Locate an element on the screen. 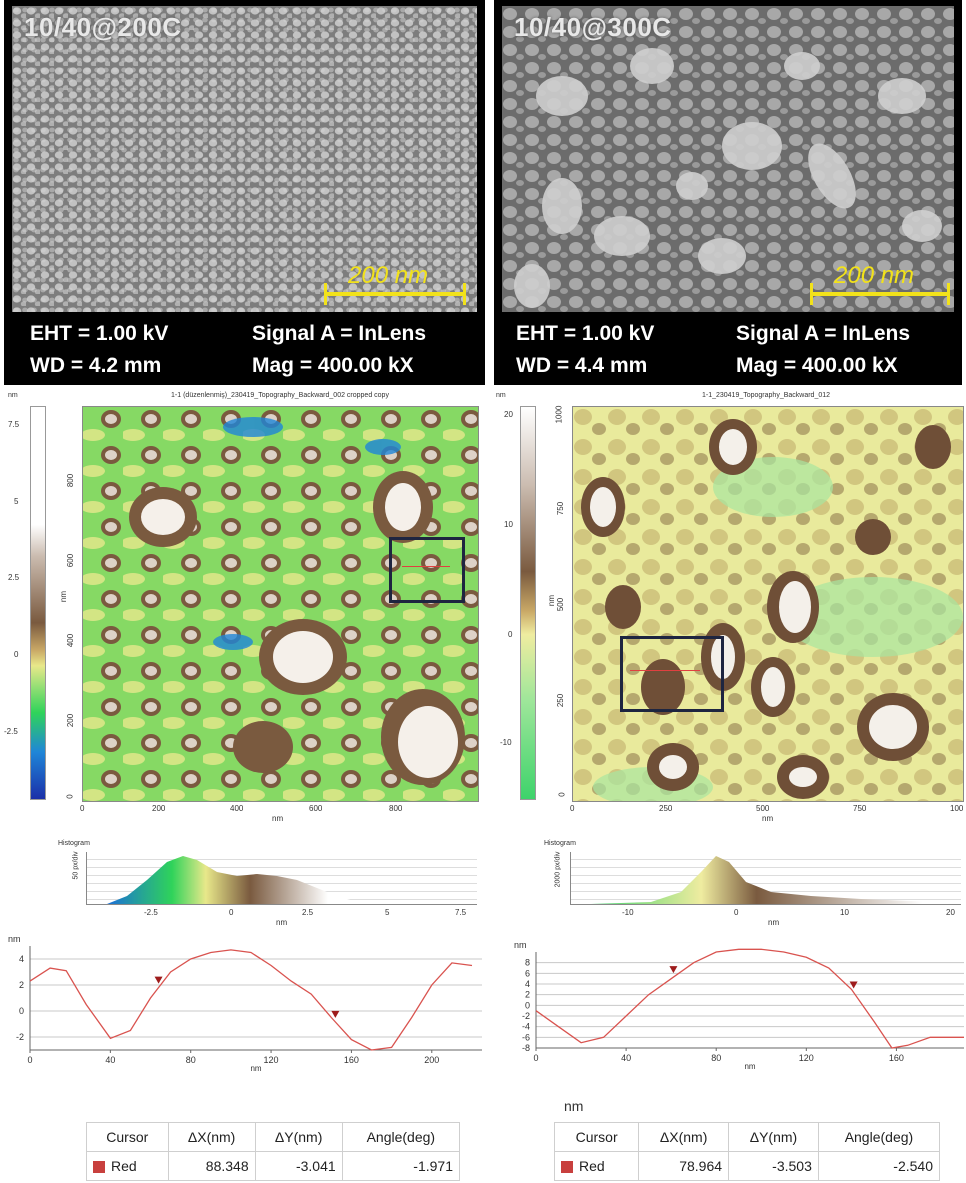  histogram-left is located at coordinates (281, 878).